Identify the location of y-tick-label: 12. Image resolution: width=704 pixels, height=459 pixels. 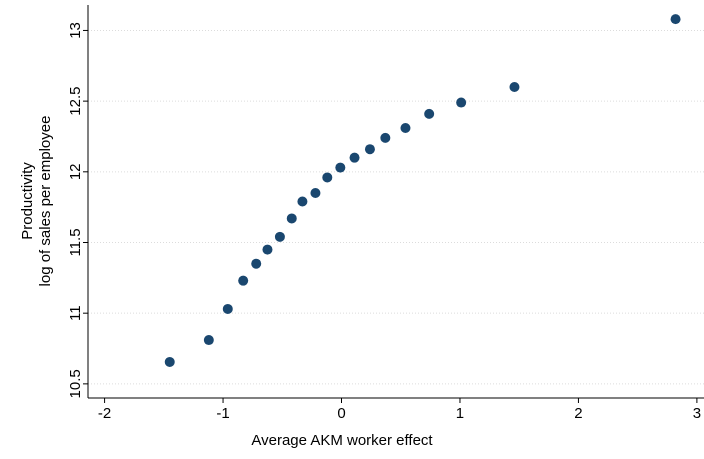
(75, 171).